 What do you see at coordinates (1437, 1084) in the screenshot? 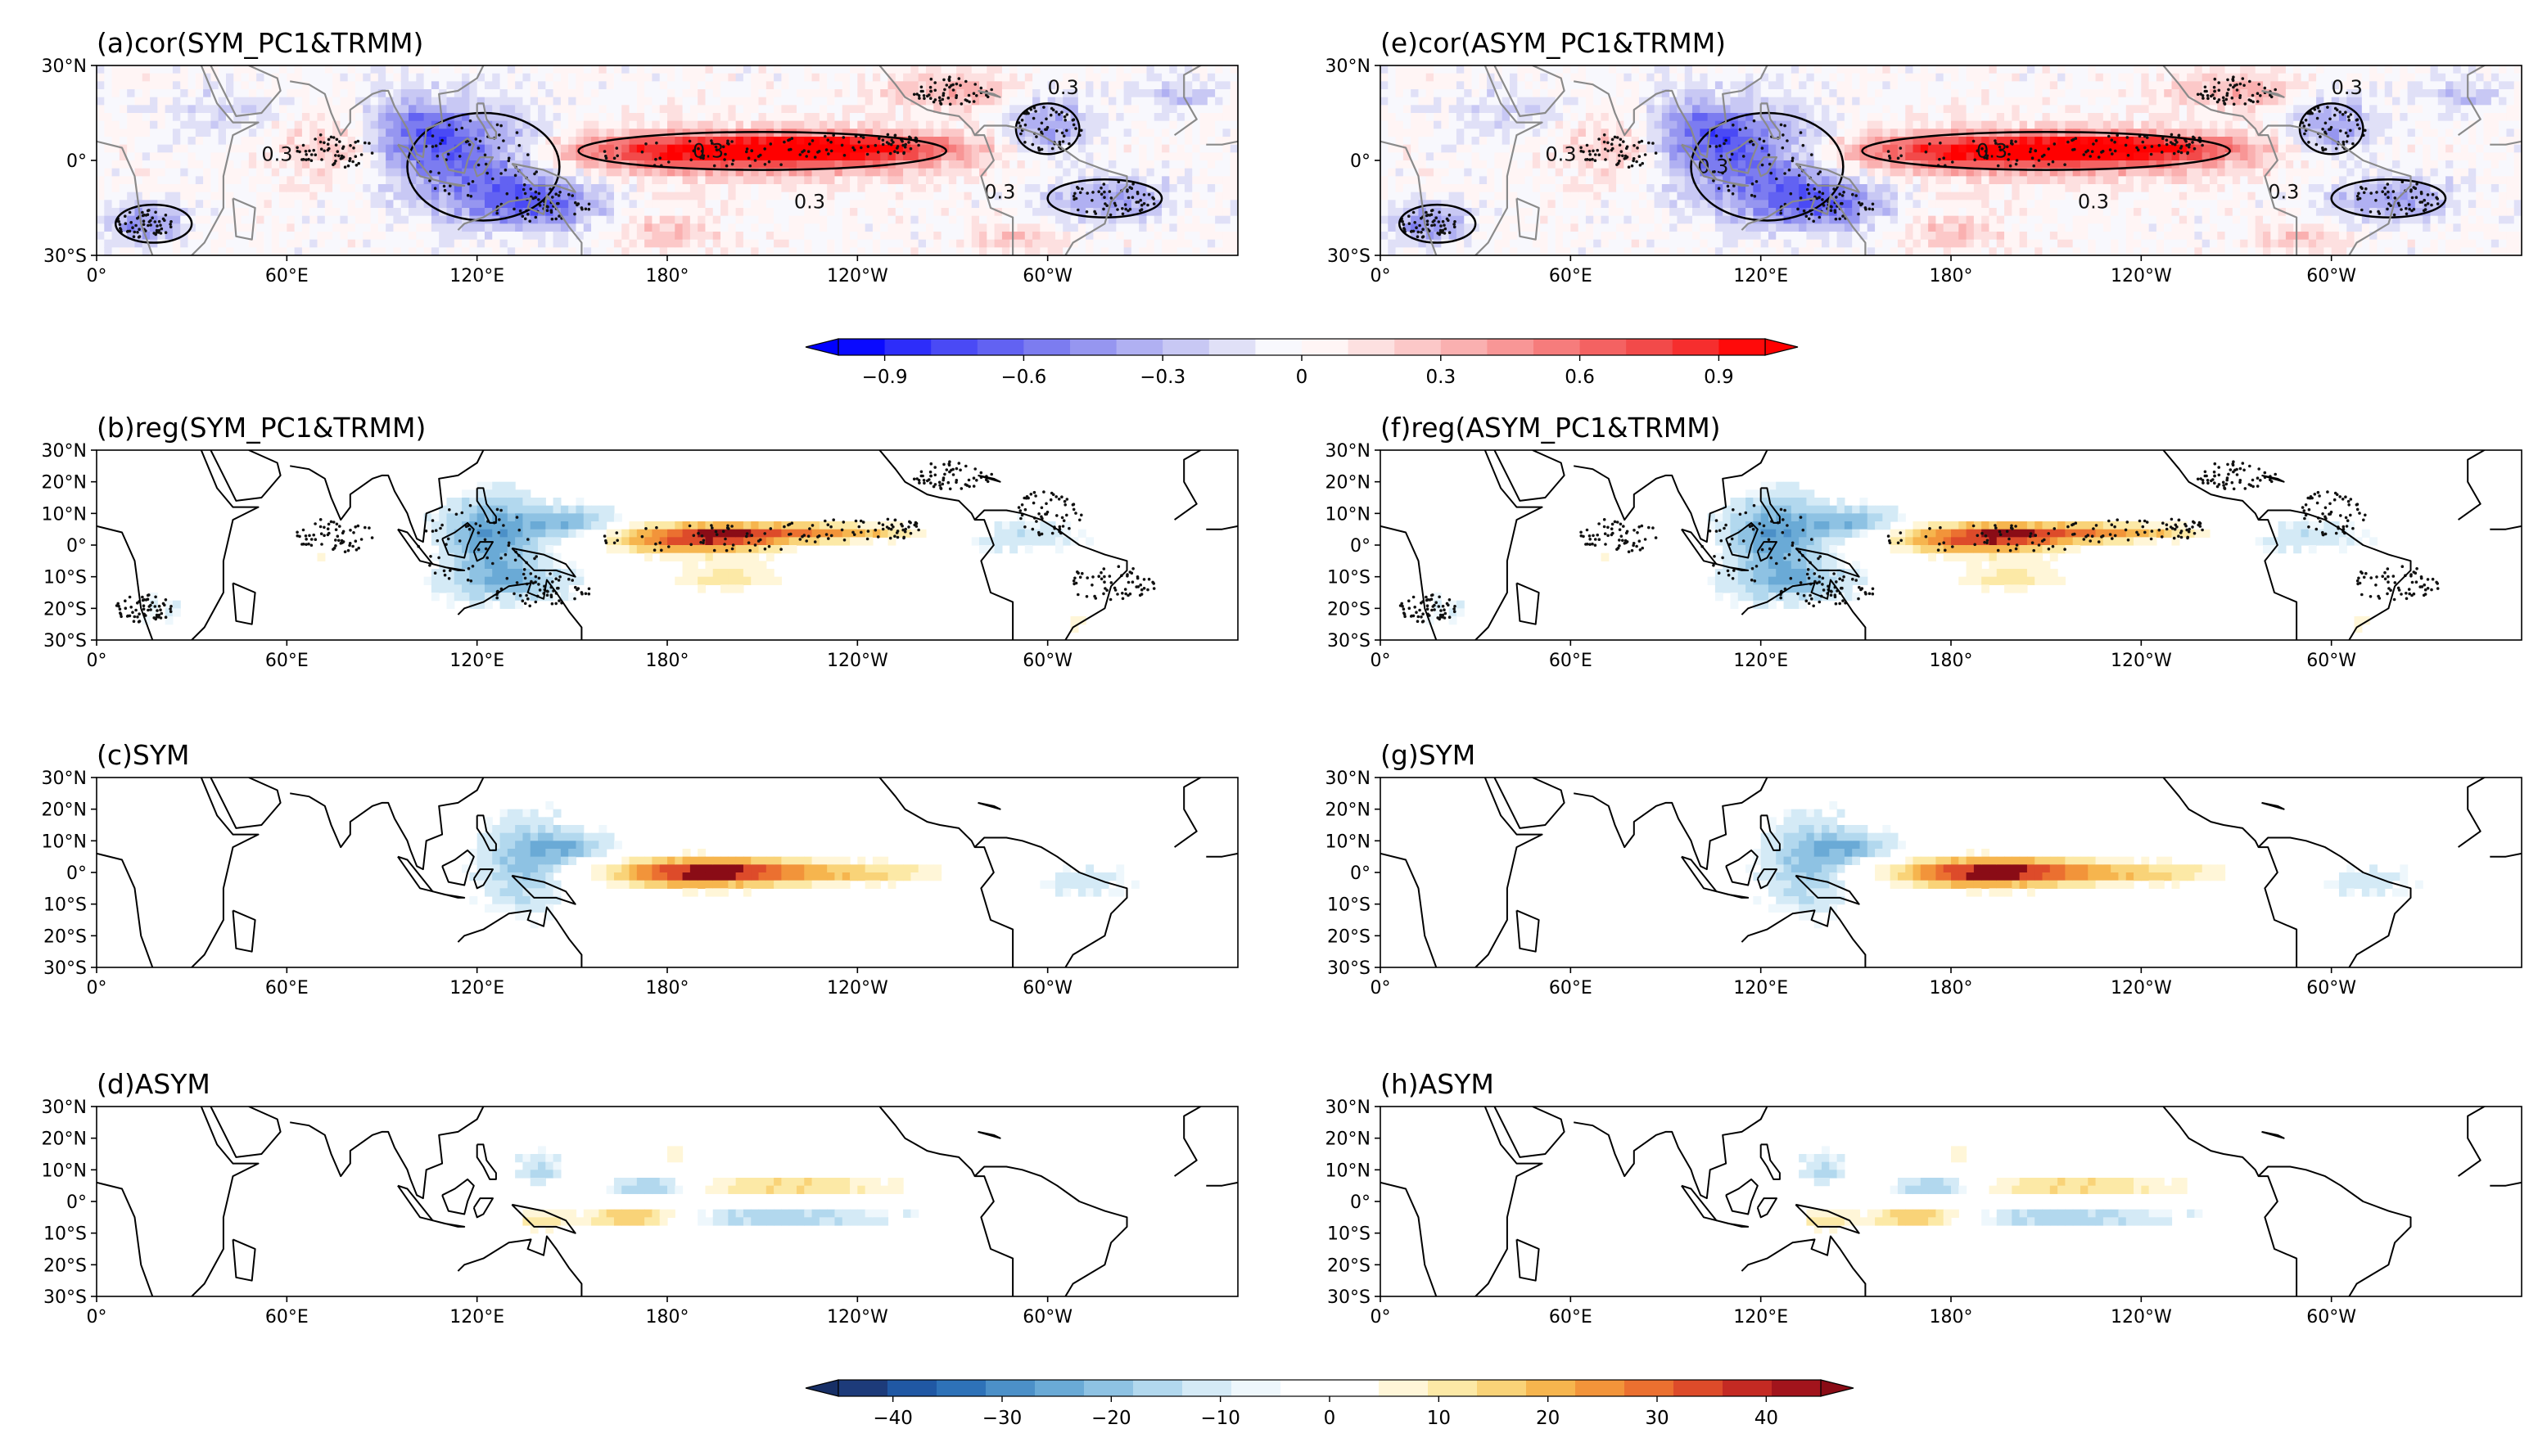
I see `panel-title: (h)ASYM` at bounding box center [1437, 1084].